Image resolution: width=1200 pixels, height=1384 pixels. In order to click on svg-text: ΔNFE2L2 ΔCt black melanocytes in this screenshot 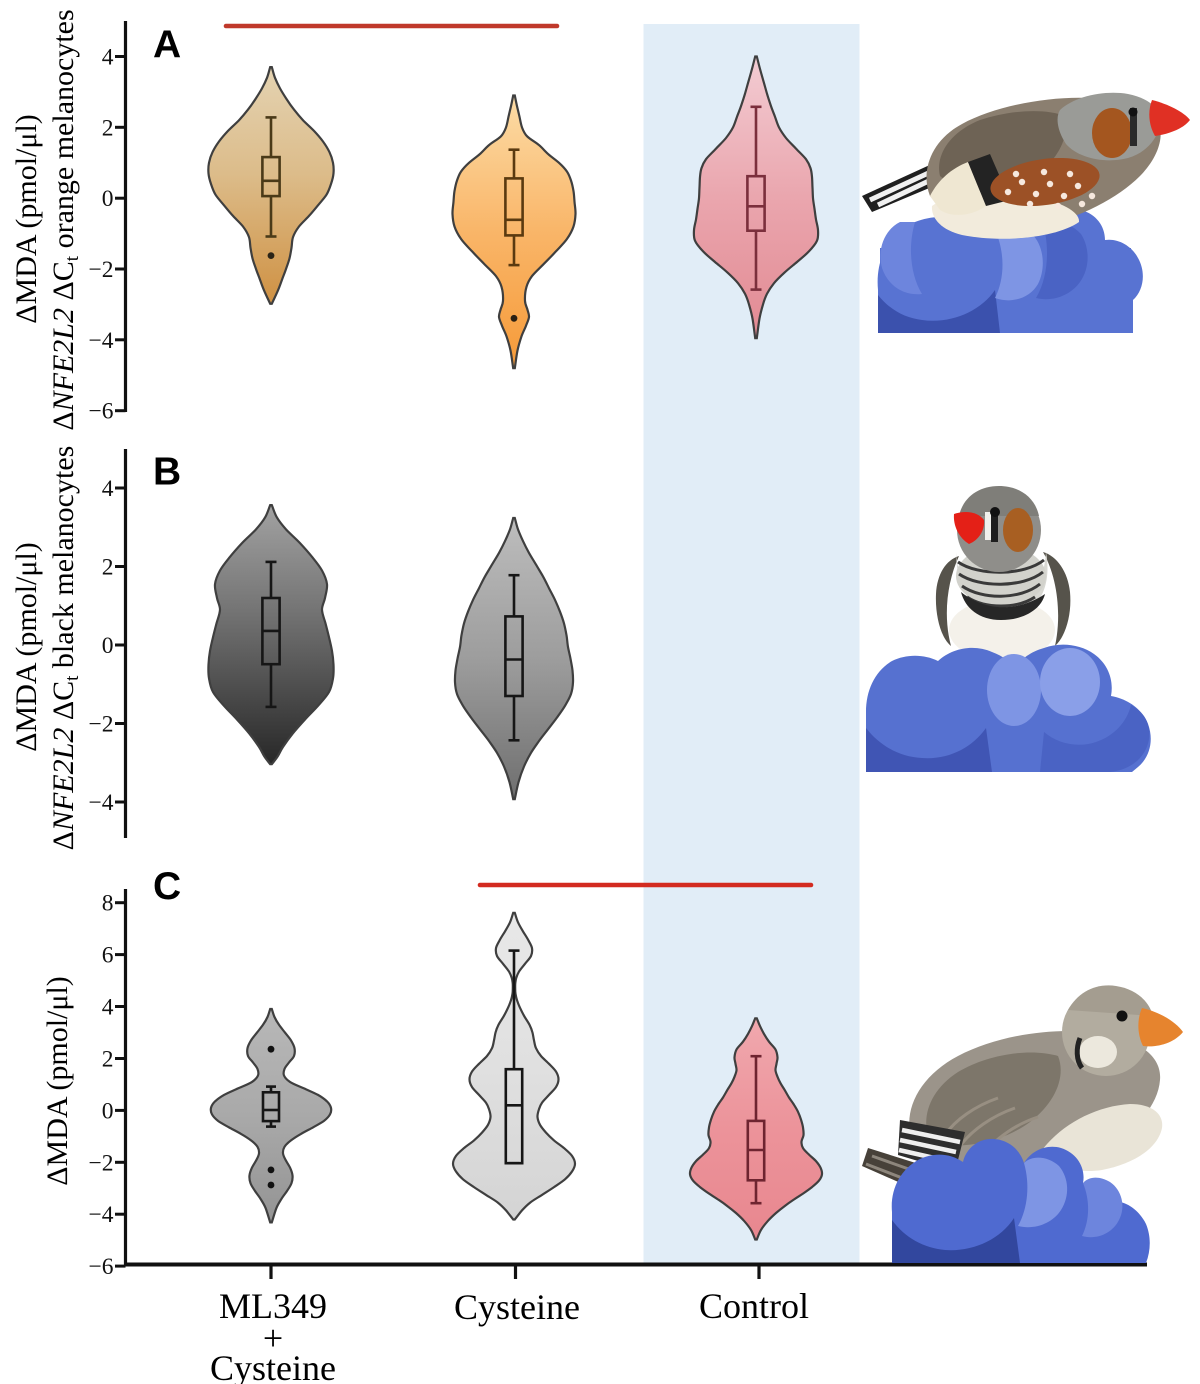, I will do `click(65, 648)`.